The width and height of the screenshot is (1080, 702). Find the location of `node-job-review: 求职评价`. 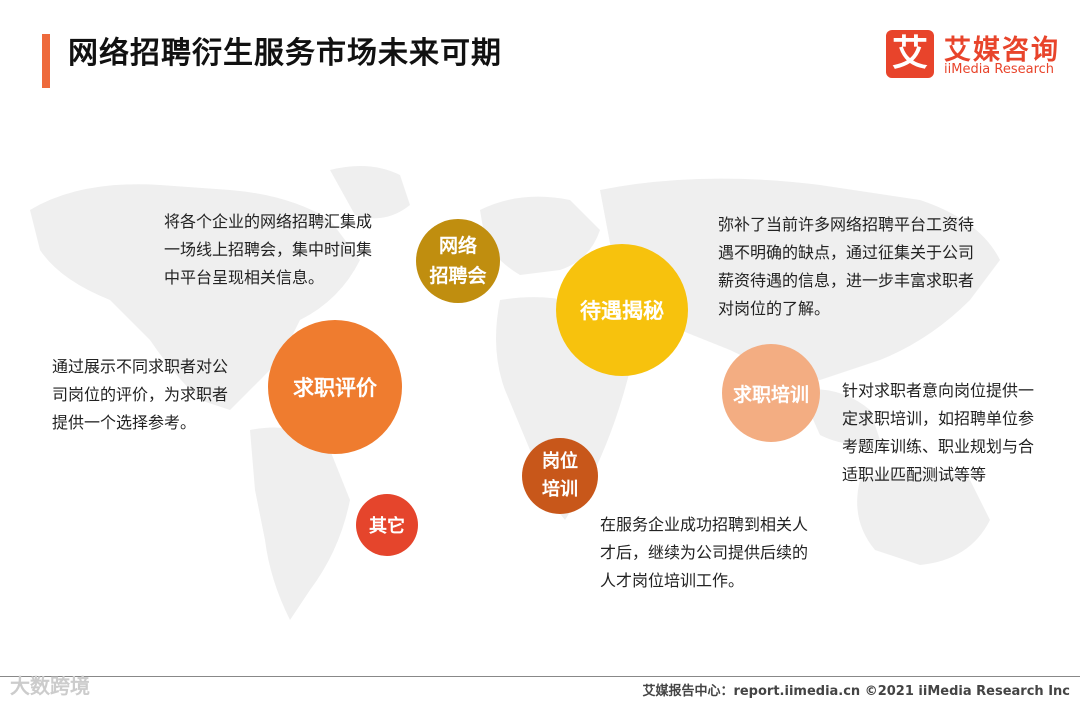

node-job-review: 求职评价 is located at coordinates (335, 387).